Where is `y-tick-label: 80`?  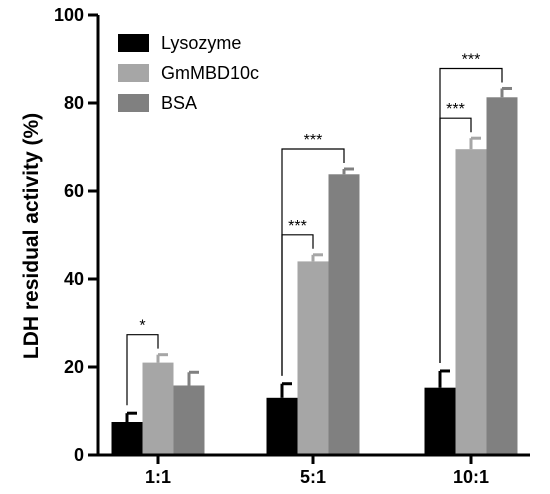
y-tick-label: 80 is located at coordinates (74, 103).